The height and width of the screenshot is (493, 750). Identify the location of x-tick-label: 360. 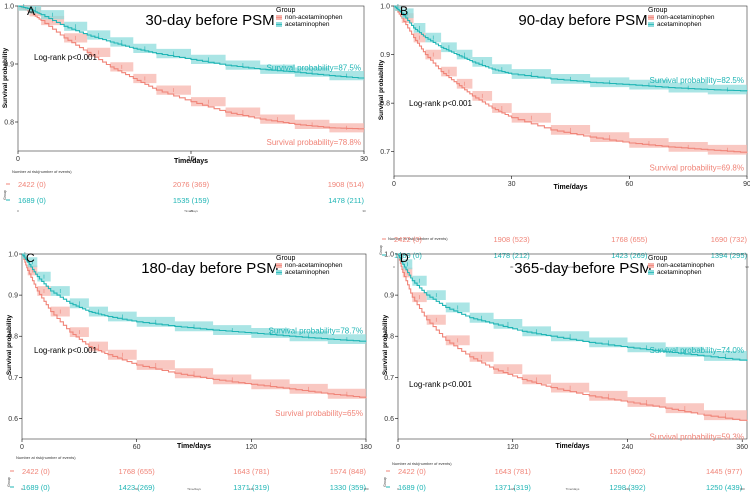
(742, 447).